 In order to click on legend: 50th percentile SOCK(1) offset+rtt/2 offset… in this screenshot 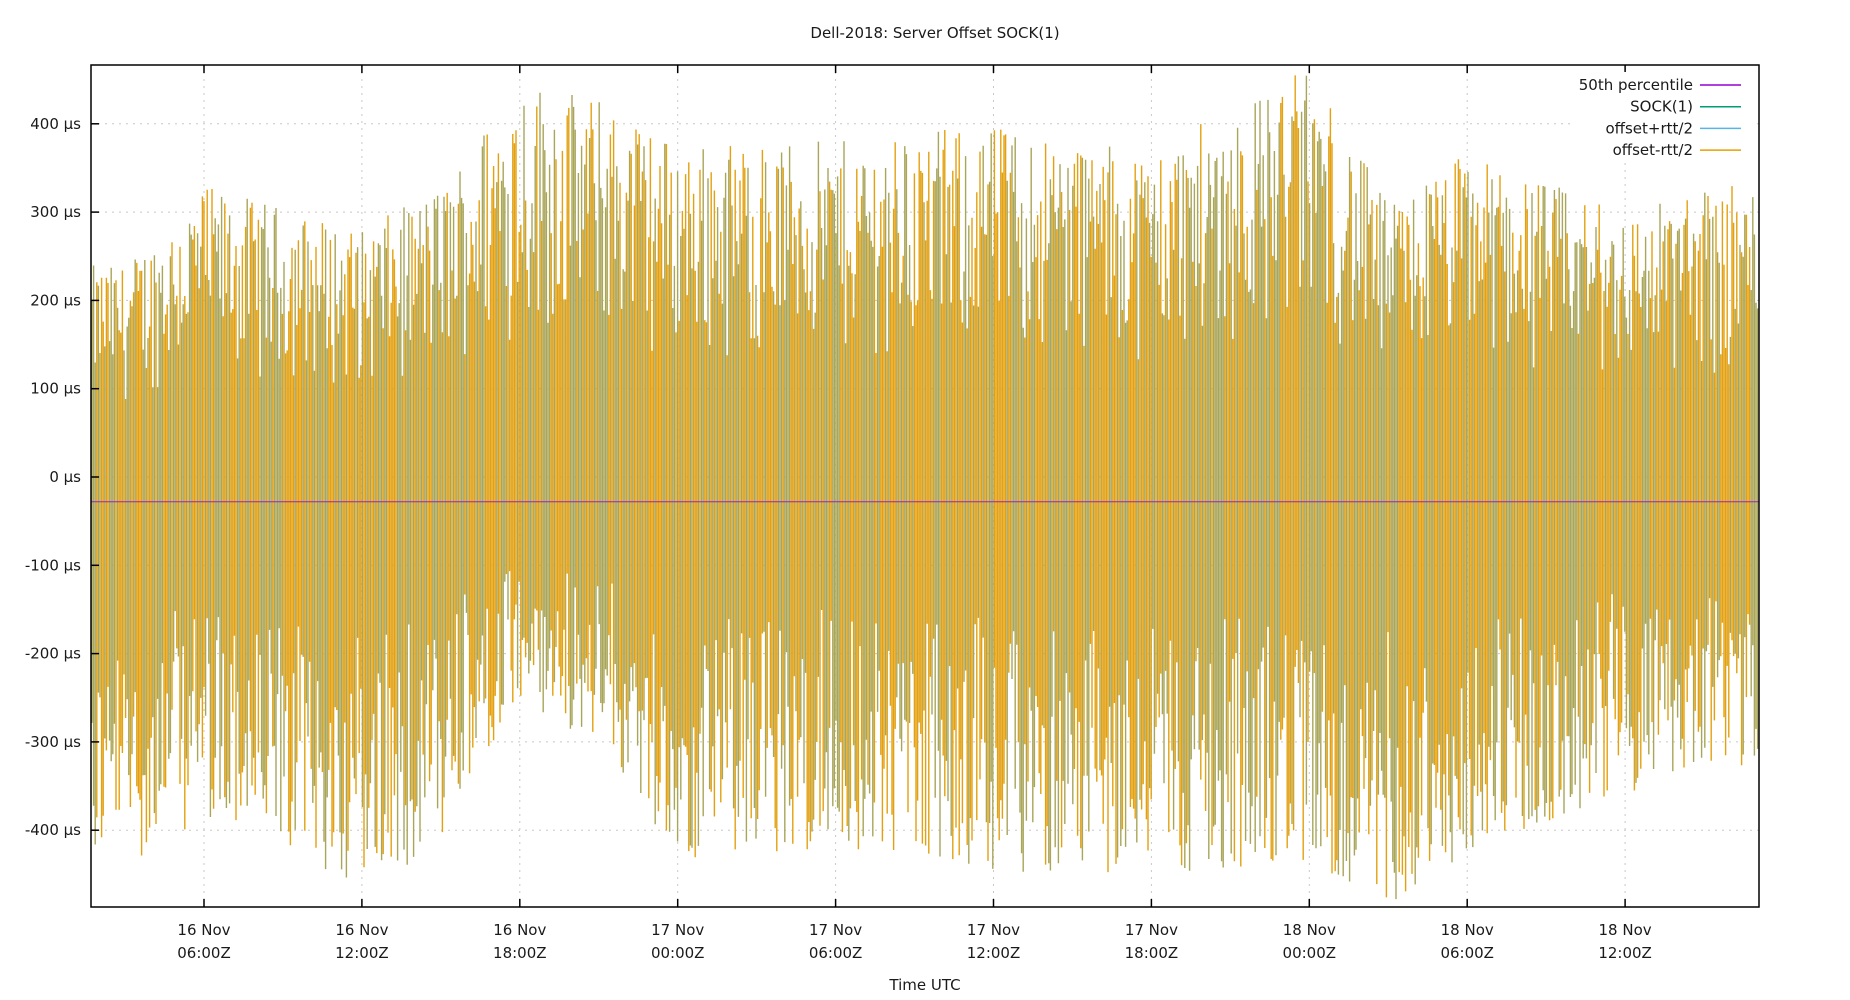, I will do `click(1662, 116)`.